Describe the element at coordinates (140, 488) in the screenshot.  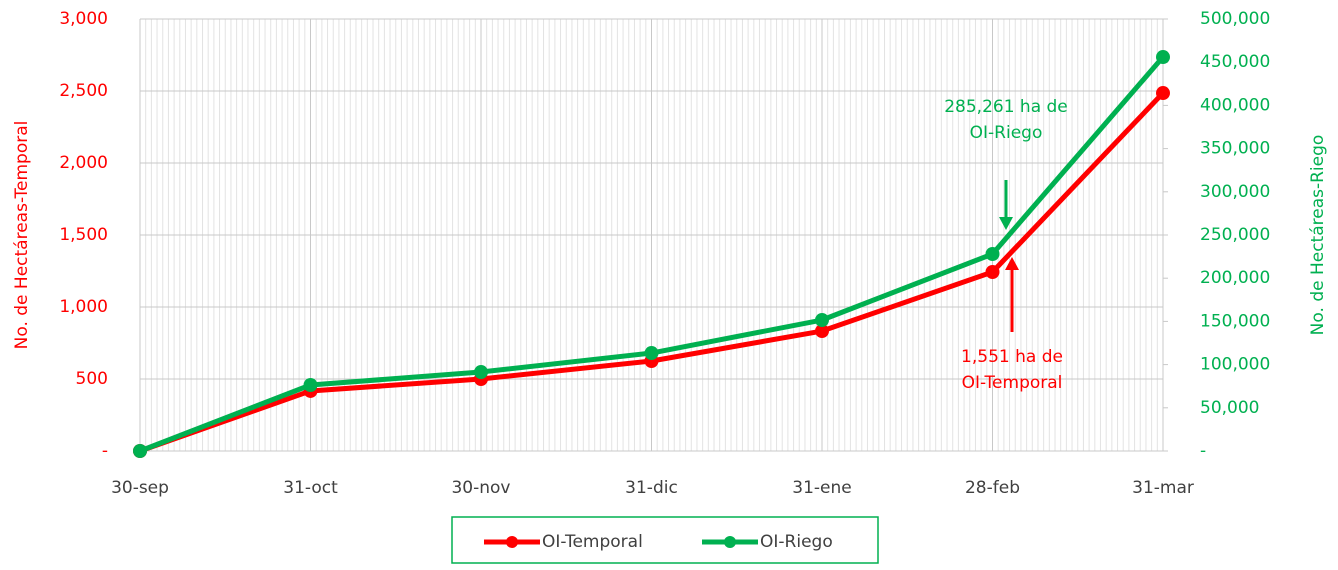
I see `x-tick-label: 30-sep` at that location.